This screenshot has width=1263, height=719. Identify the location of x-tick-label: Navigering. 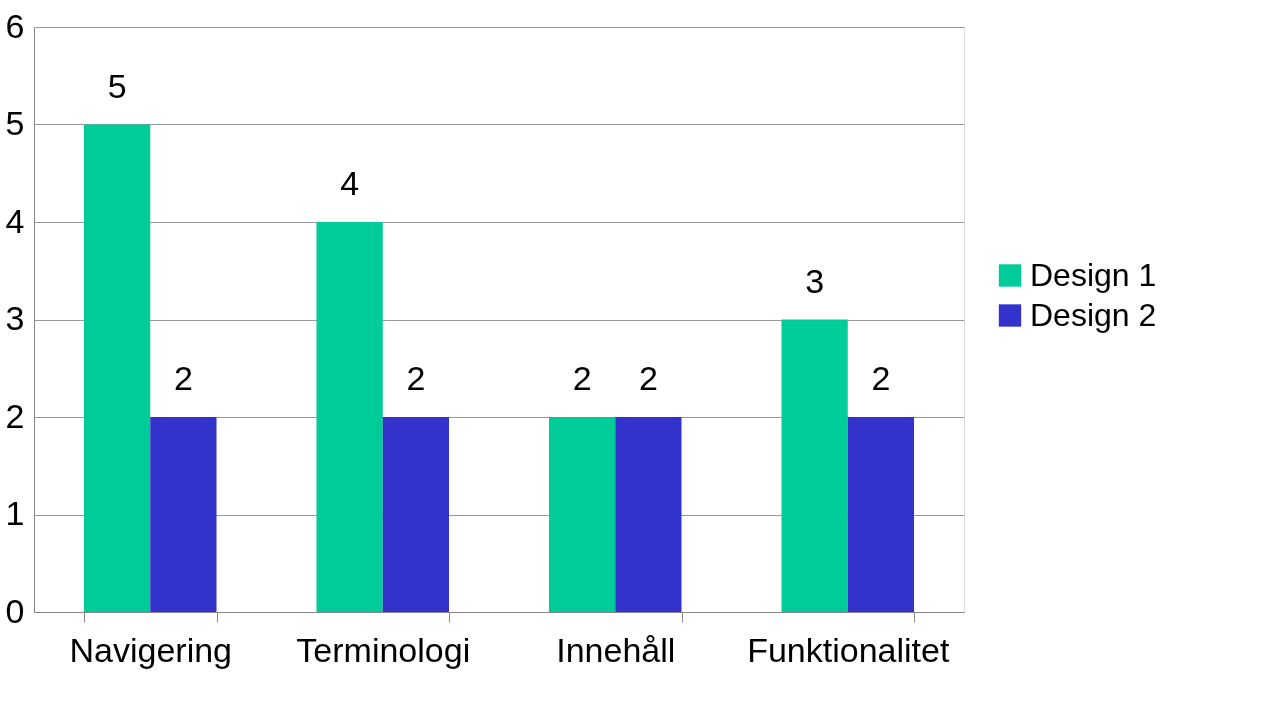
(151, 649).